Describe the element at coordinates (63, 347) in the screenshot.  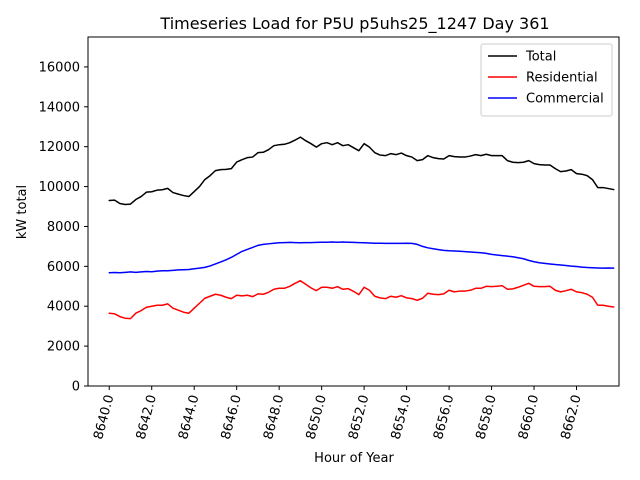
I see `y-tick-label: 2000` at that location.